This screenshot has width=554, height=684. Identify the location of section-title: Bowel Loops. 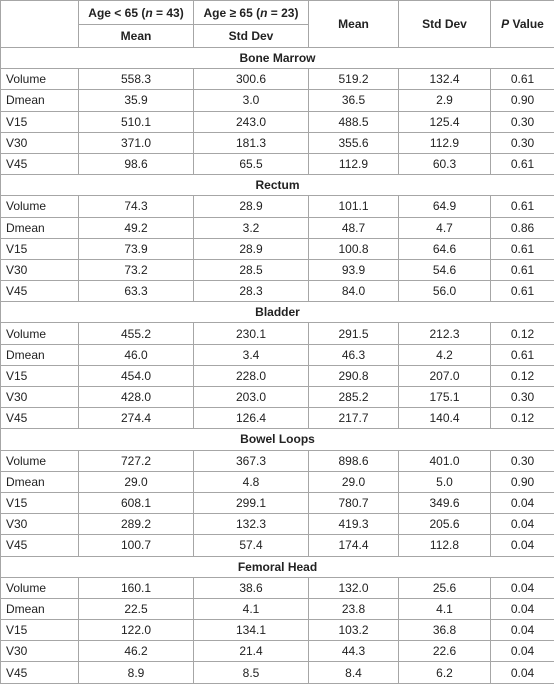
(277, 439).